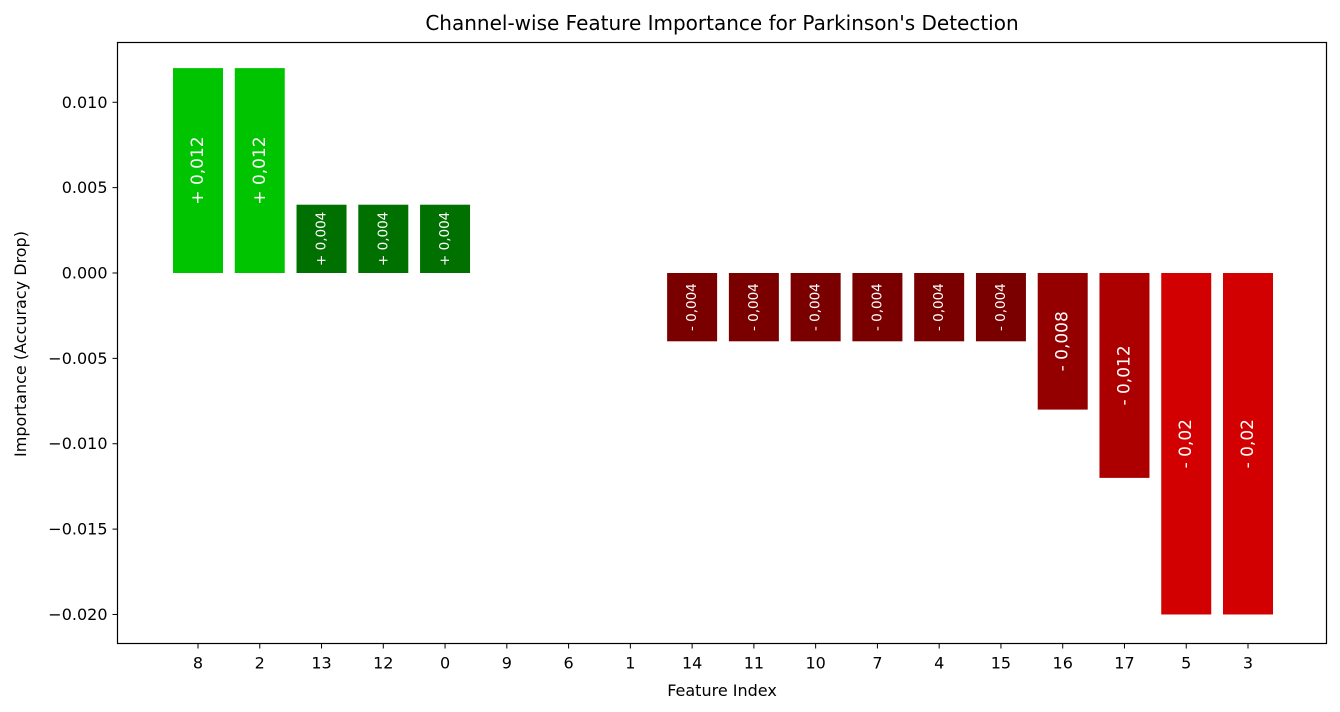 This screenshot has width=1340, height=712. Describe the element at coordinates (568, 663) in the screenshot. I see `x-tick-label-6: 6` at that location.